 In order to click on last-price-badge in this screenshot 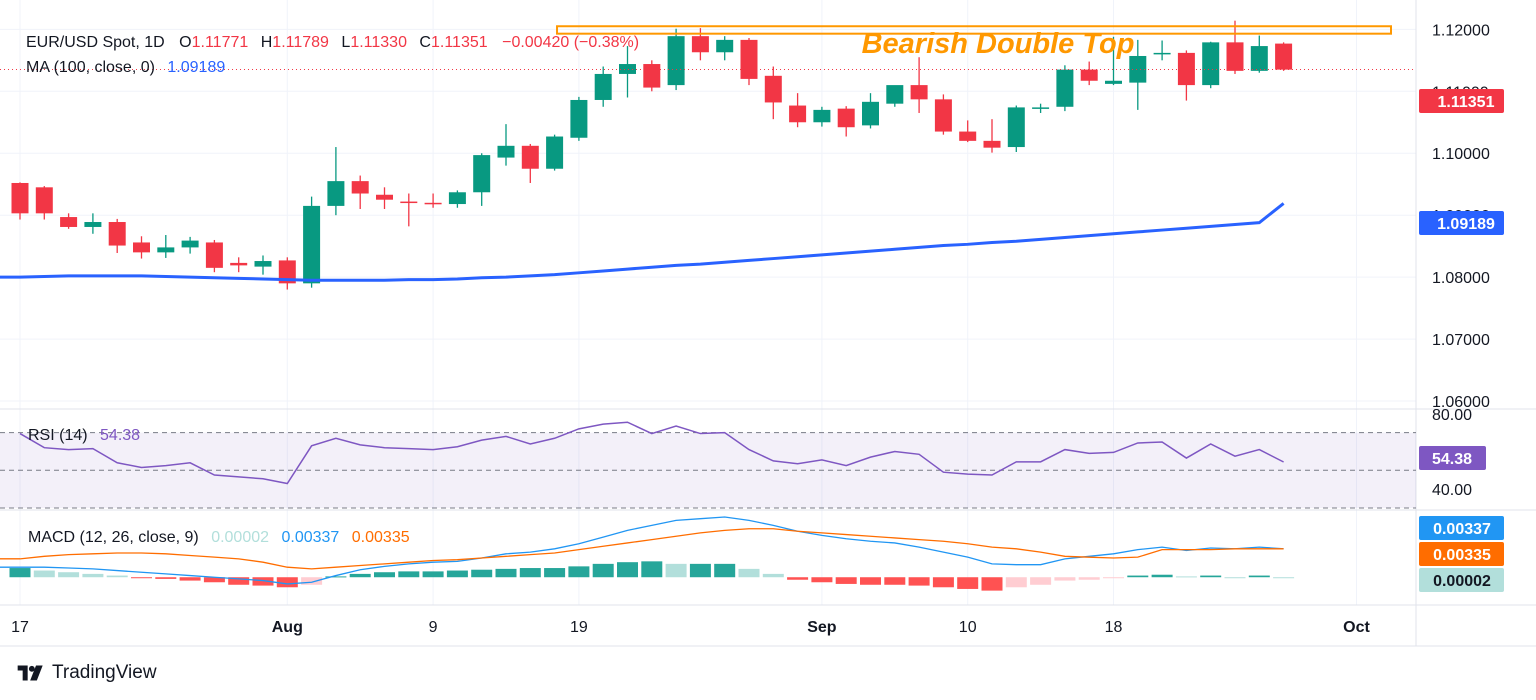, I will do `click(1461, 101)`.